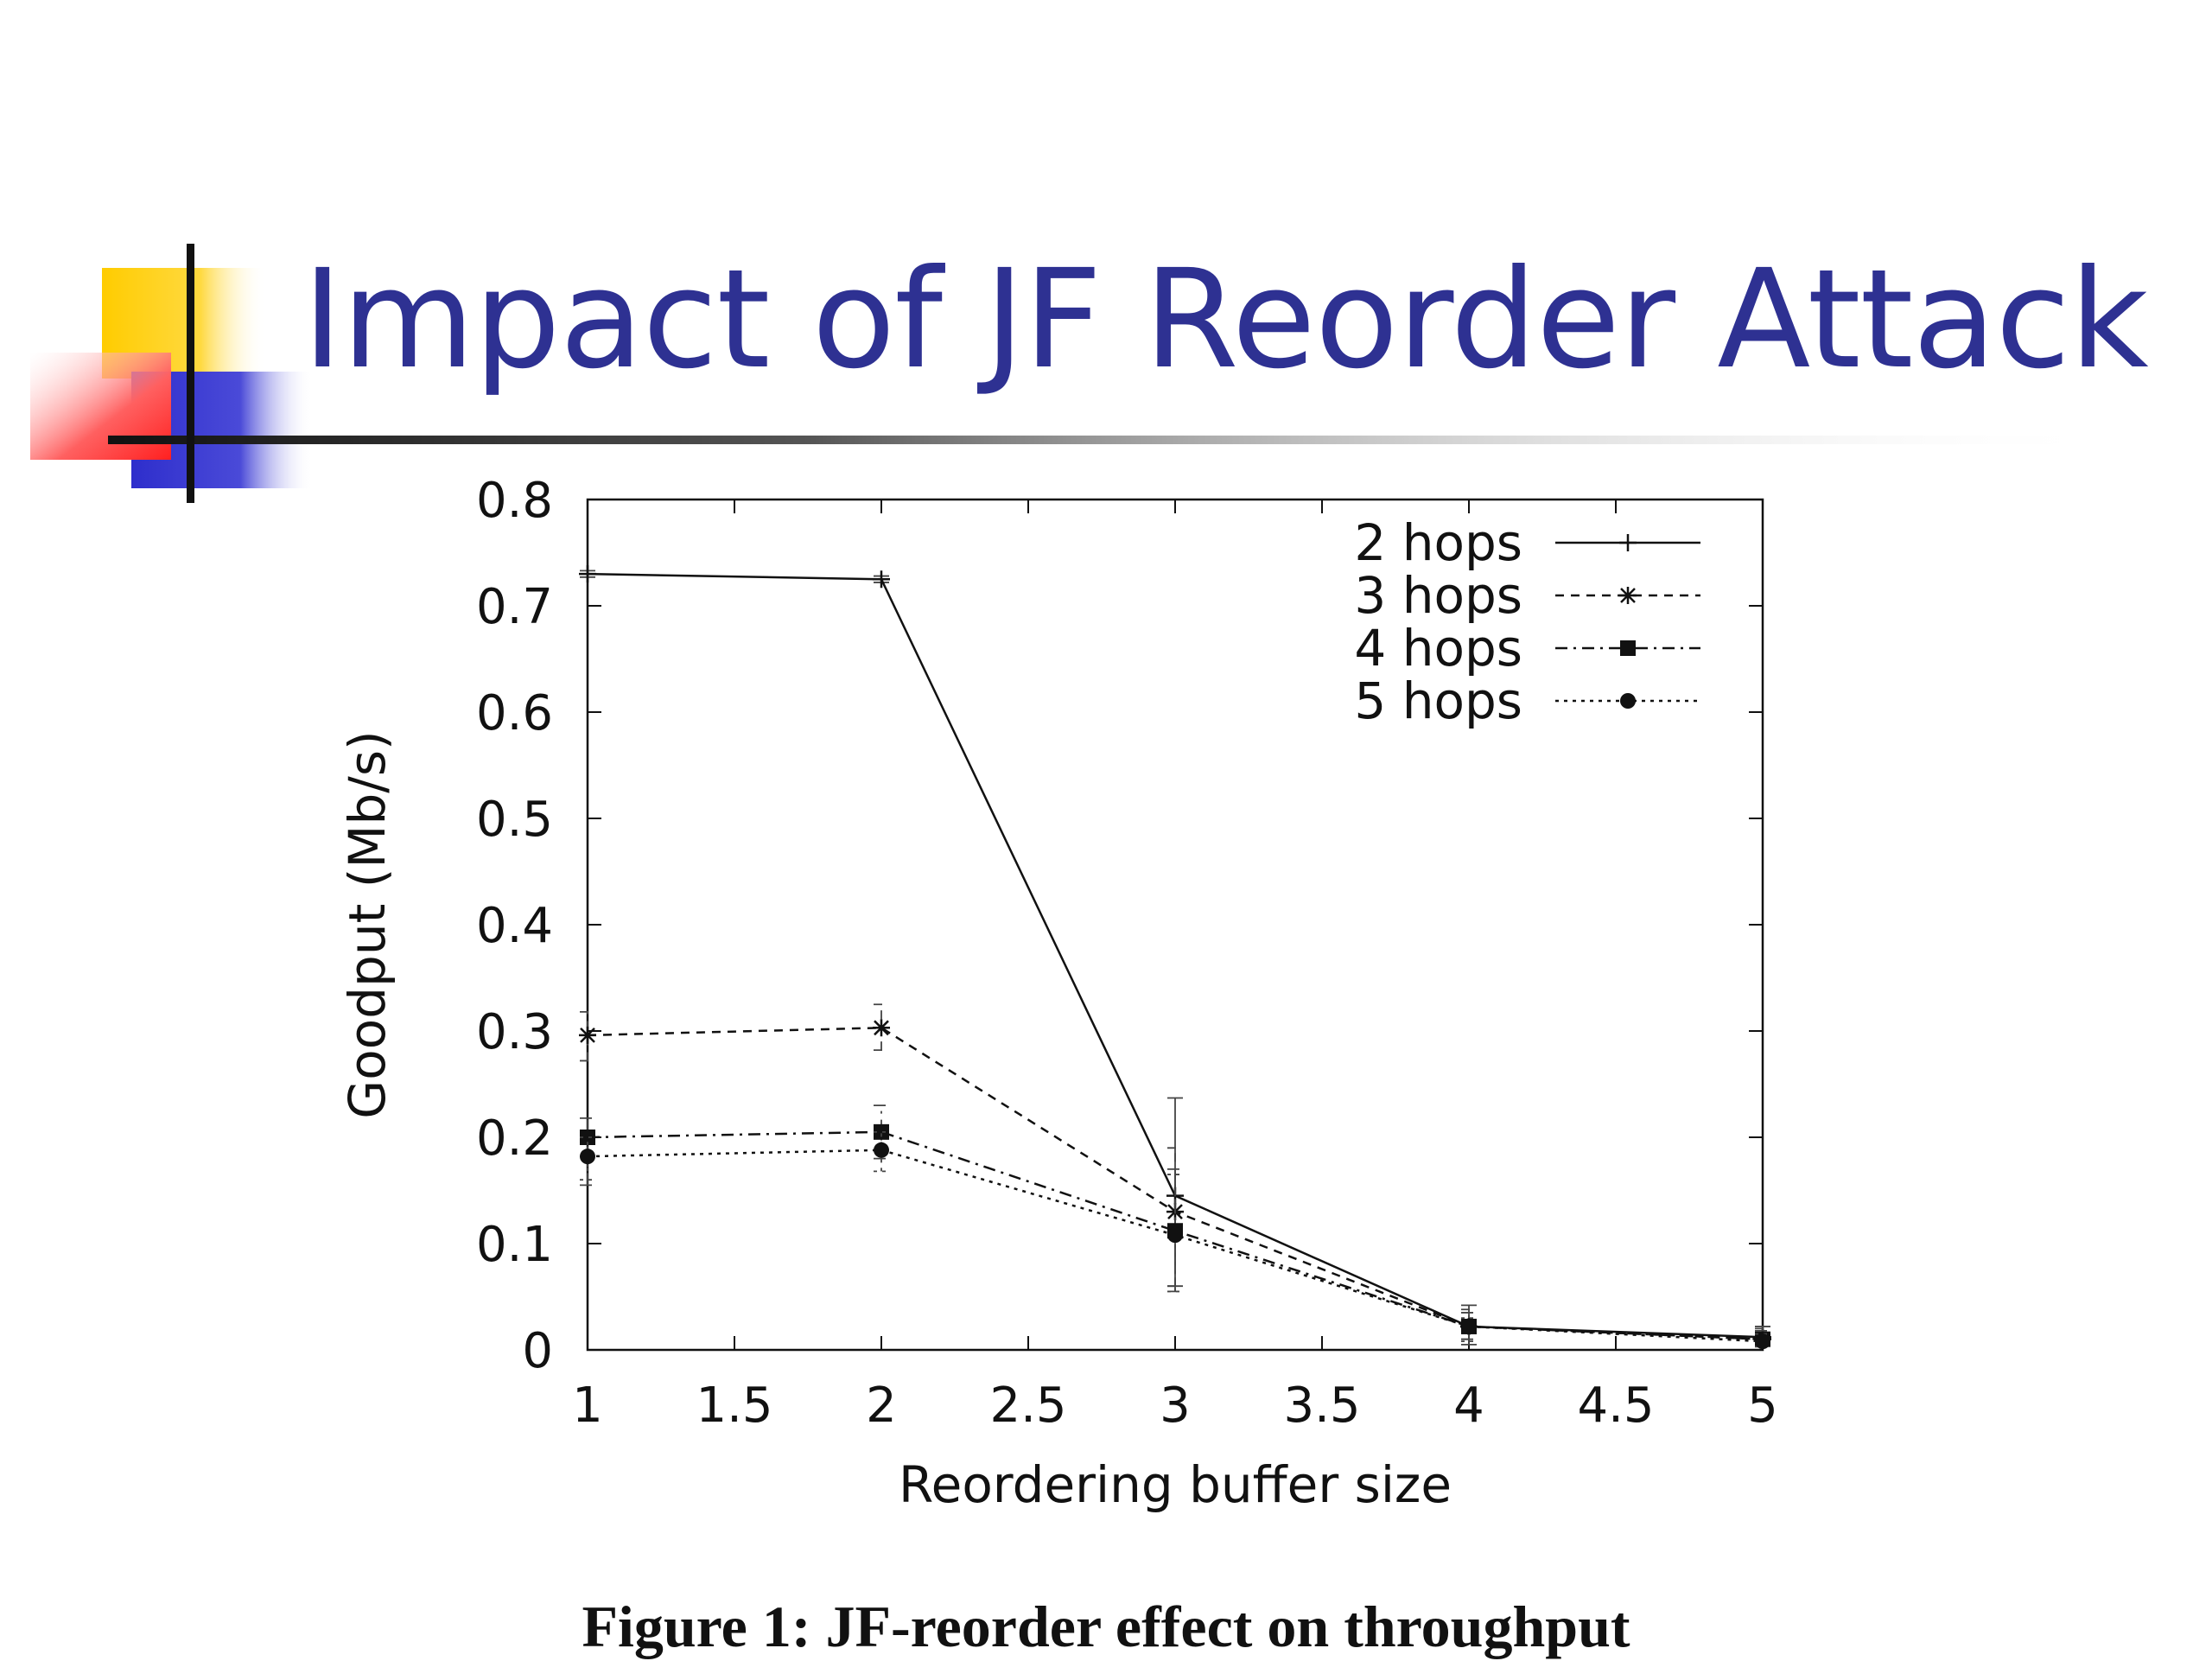  What do you see at coordinates (514, 1245) in the screenshot?
I see `y-tick-label: 0.1` at bounding box center [514, 1245].